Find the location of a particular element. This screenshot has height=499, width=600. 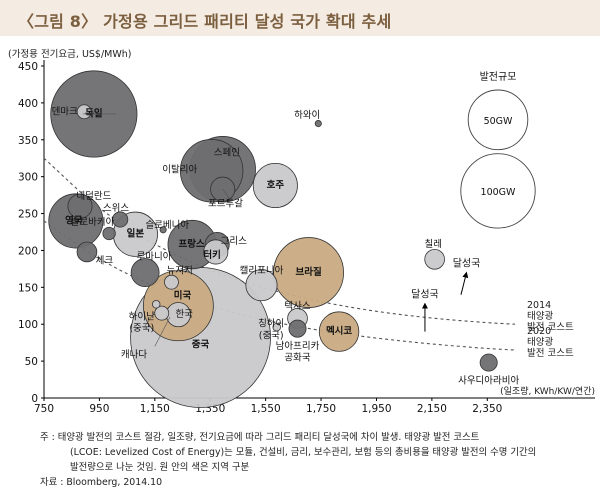

y-axis-label: (가정용 전기요금, US$/MWh) is located at coordinates (70, 54).